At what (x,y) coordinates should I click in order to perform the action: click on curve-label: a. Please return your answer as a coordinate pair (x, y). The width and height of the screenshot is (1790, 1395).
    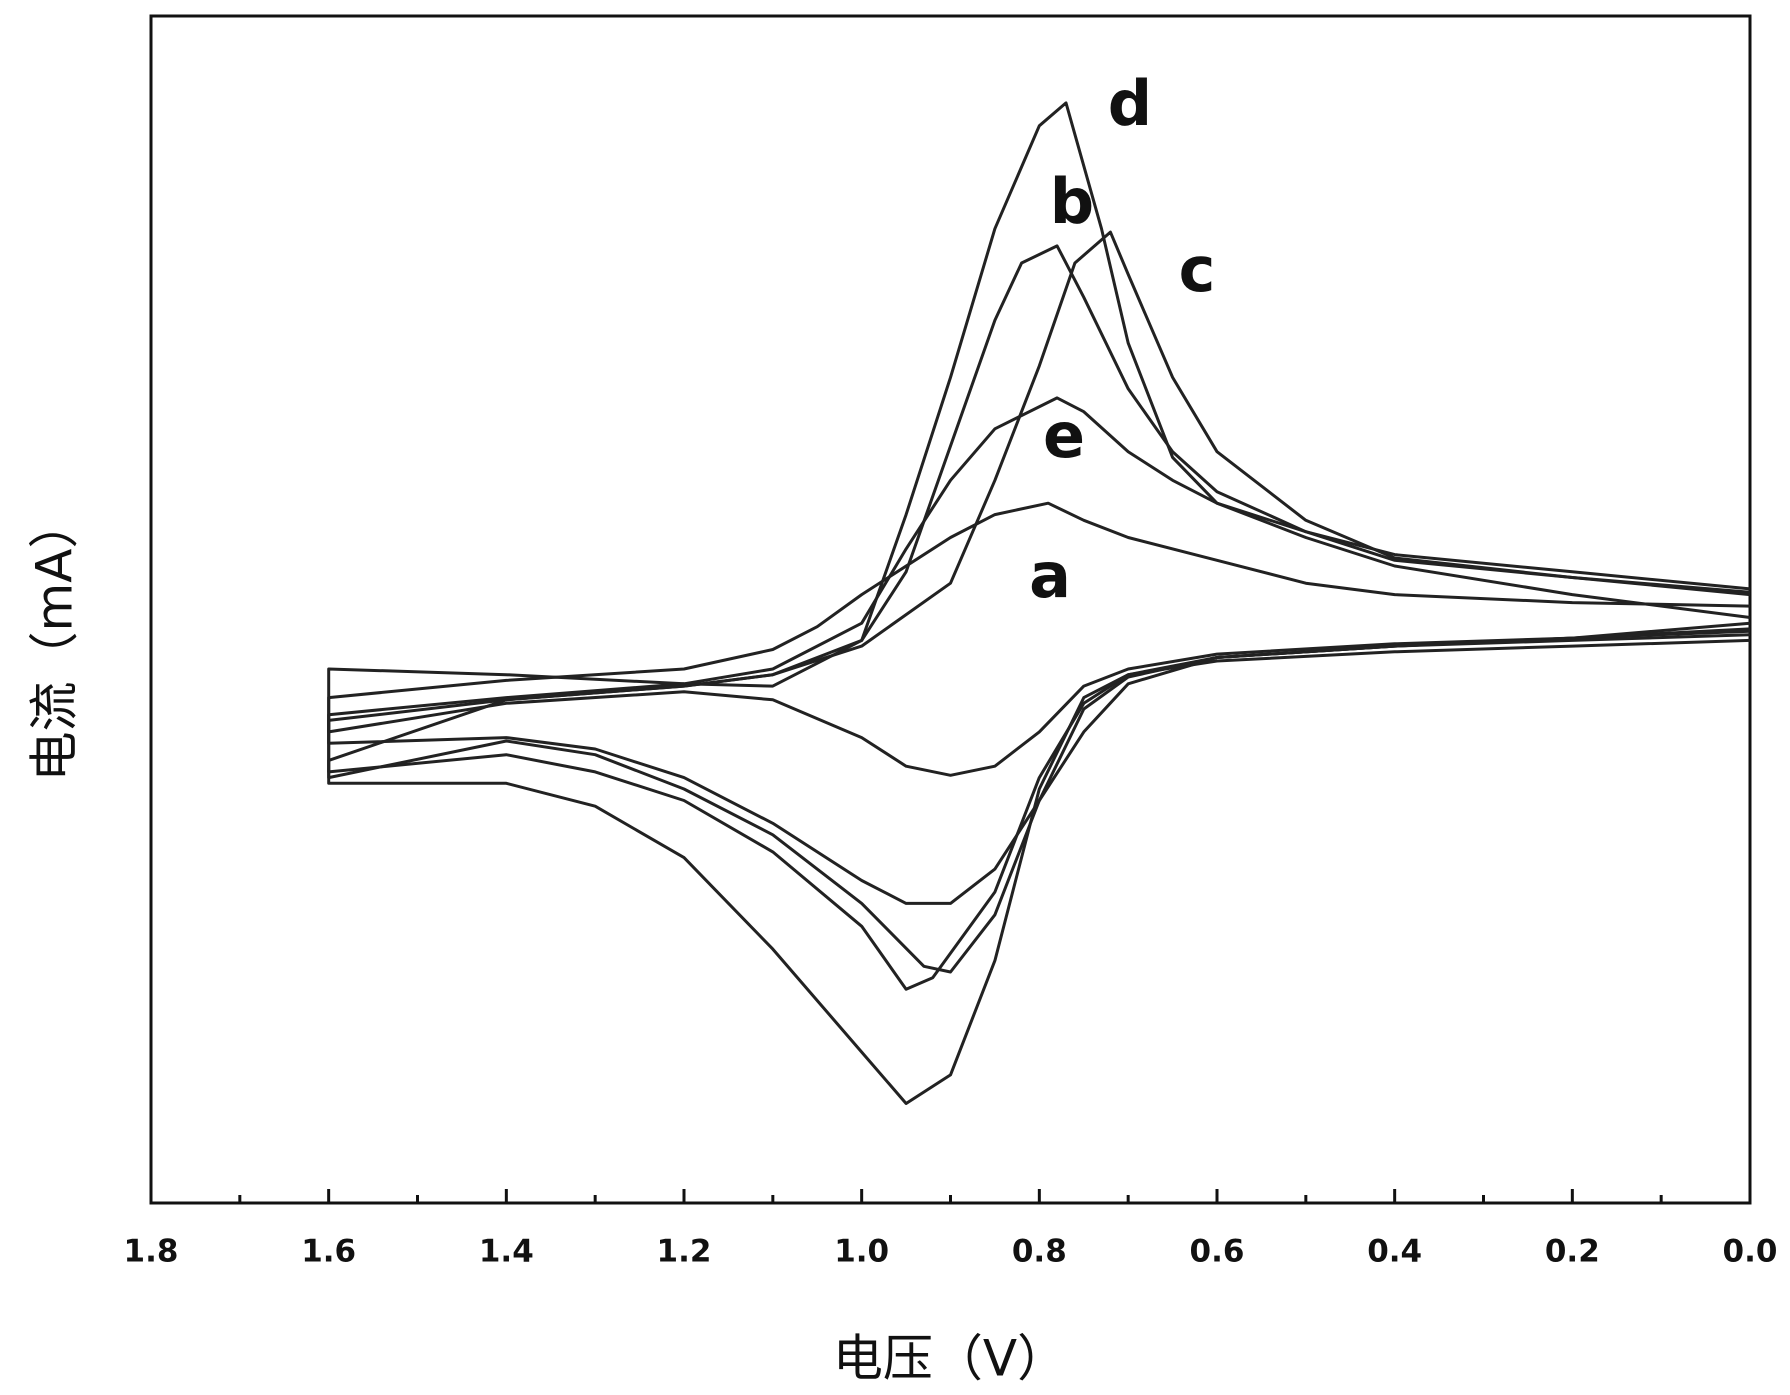
    Looking at the image, I should click on (1050, 575).